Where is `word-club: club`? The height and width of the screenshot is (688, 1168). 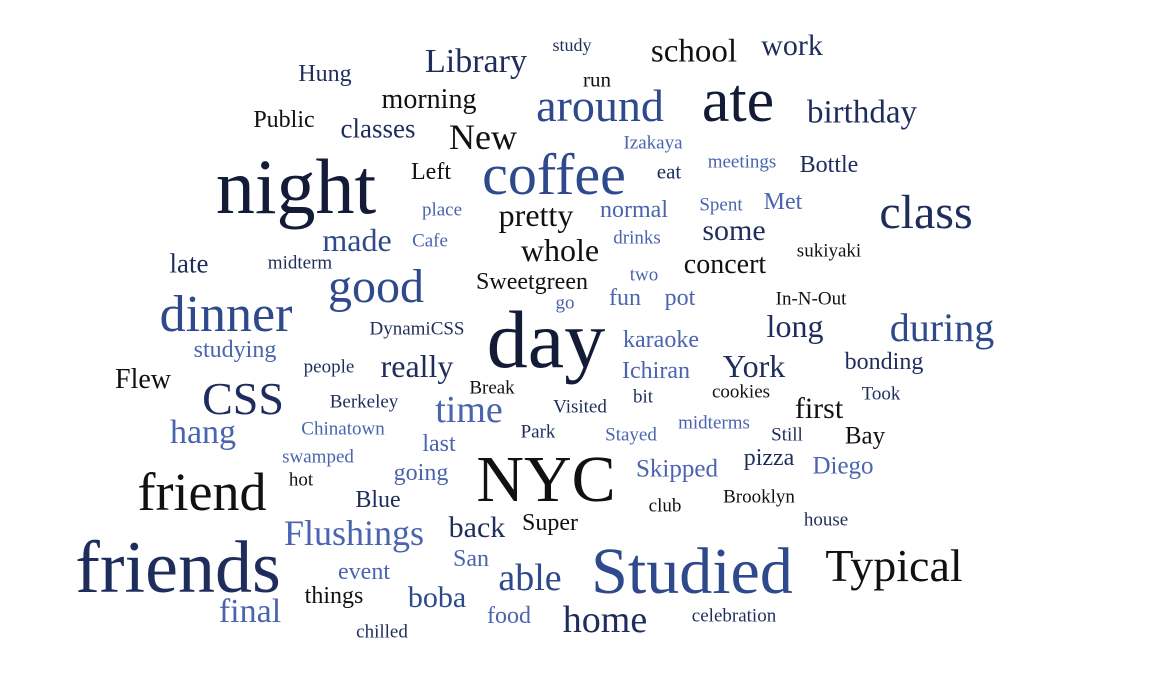 word-club: club is located at coordinates (665, 506).